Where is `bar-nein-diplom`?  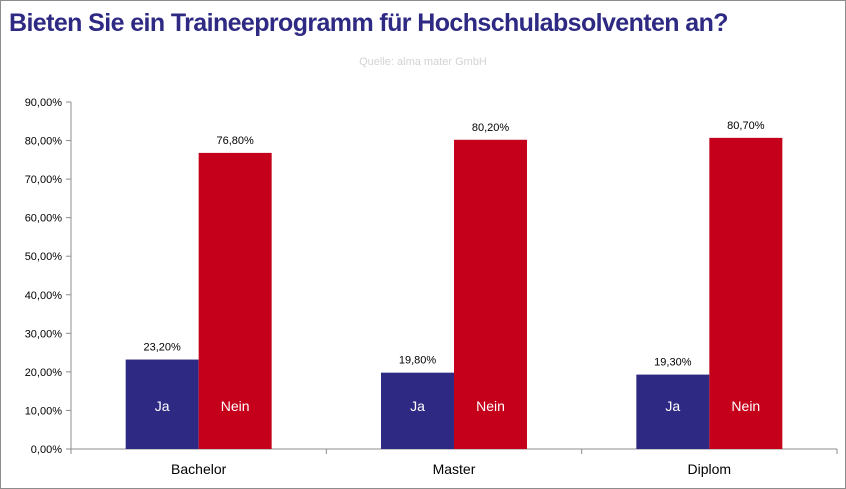 bar-nein-diplom is located at coordinates (746, 293).